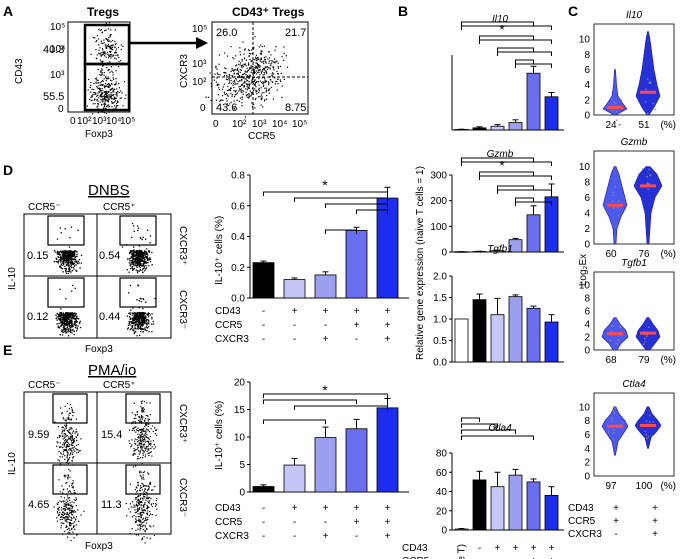 This screenshot has width=700, height=559. Describe the element at coordinates (442, 511) in the screenshot. I see `y-tick-label: 20` at that location.